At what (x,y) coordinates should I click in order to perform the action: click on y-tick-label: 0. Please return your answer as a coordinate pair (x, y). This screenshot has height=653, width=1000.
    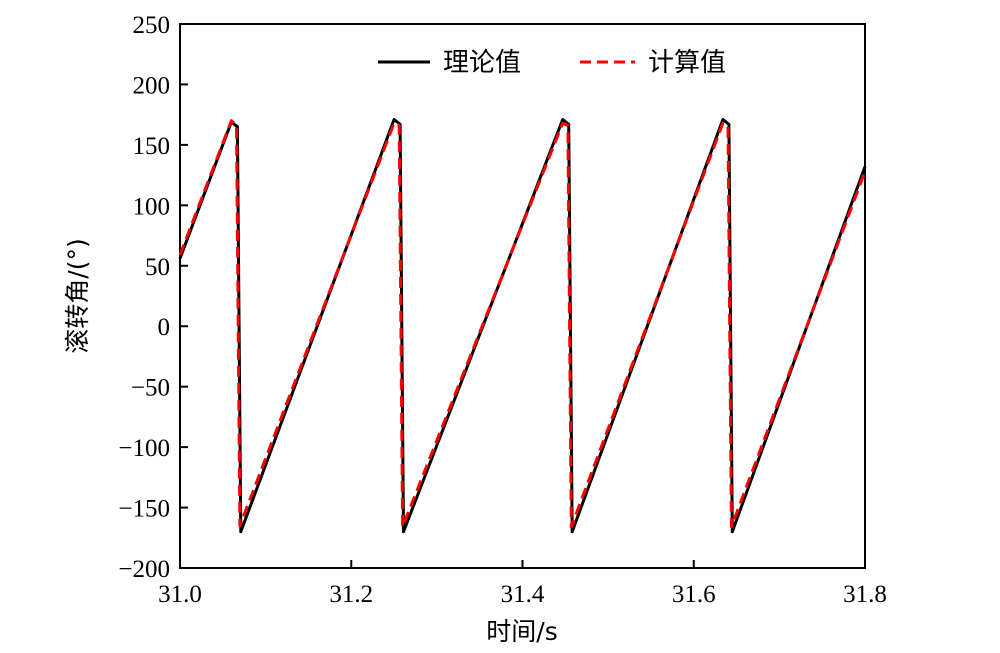
    Looking at the image, I should click on (164, 327).